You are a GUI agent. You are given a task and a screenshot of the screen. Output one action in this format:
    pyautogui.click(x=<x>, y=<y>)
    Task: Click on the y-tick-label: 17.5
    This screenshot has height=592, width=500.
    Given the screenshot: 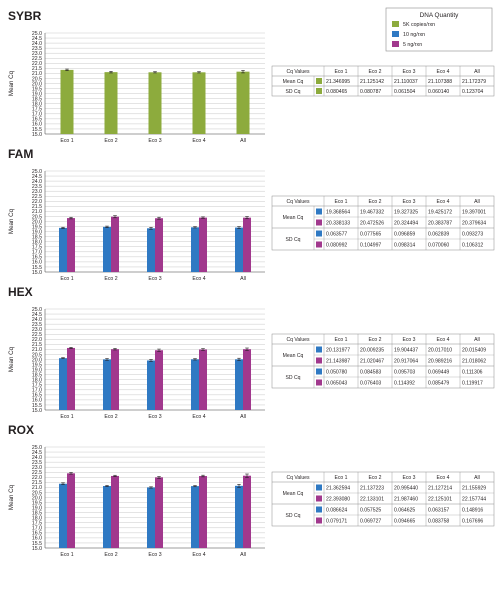 What is the action you would take?
    pyautogui.click(x=37, y=248)
    